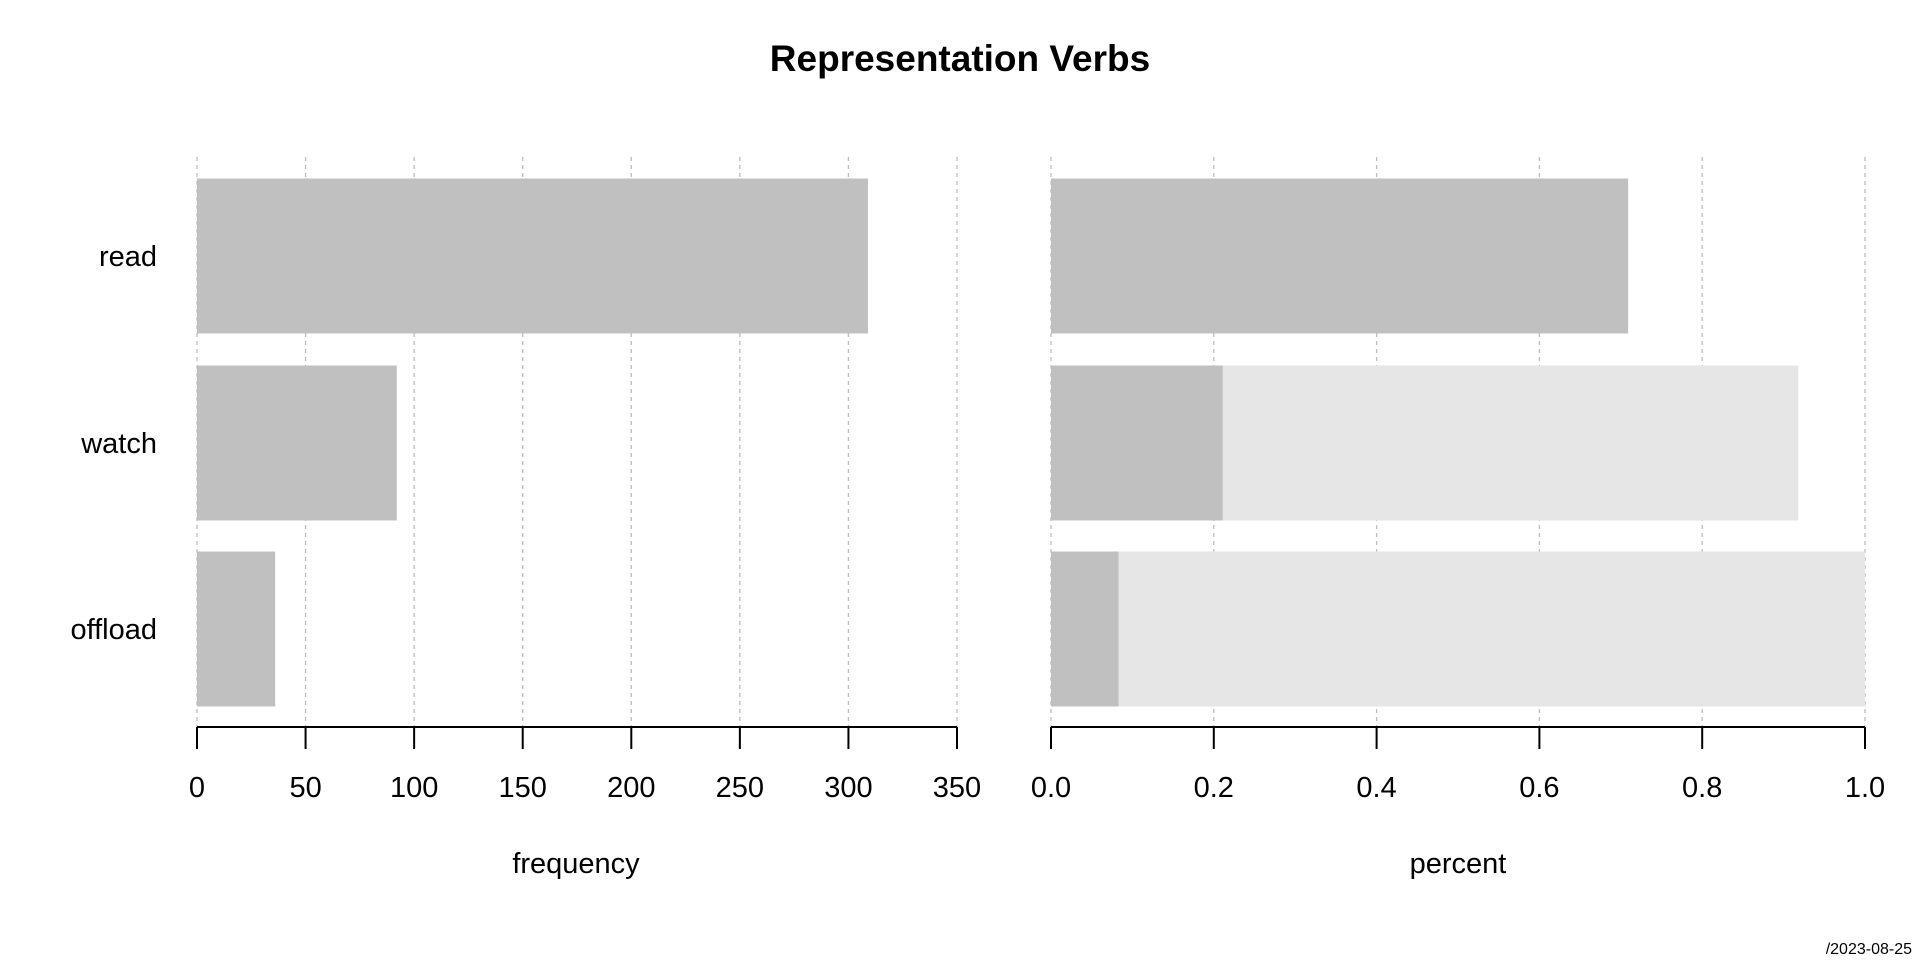 This screenshot has height=960, width=1920. What do you see at coordinates (848, 788) in the screenshot?
I see `x-tick-label-6: 300` at bounding box center [848, 788].